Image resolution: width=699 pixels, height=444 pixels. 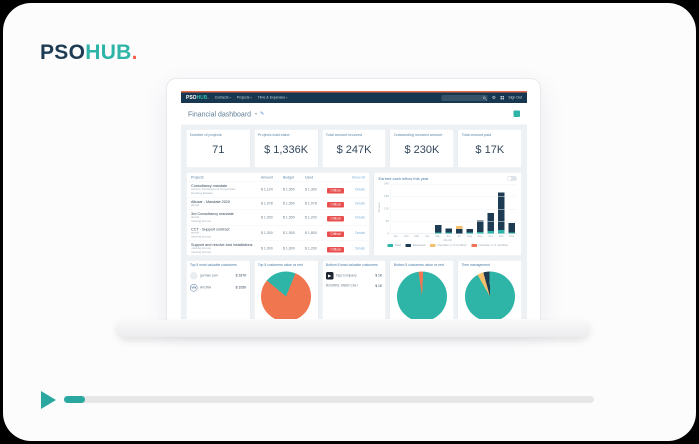 I want to click on kpi-value: $ 230K, so click(x=422, y=149).